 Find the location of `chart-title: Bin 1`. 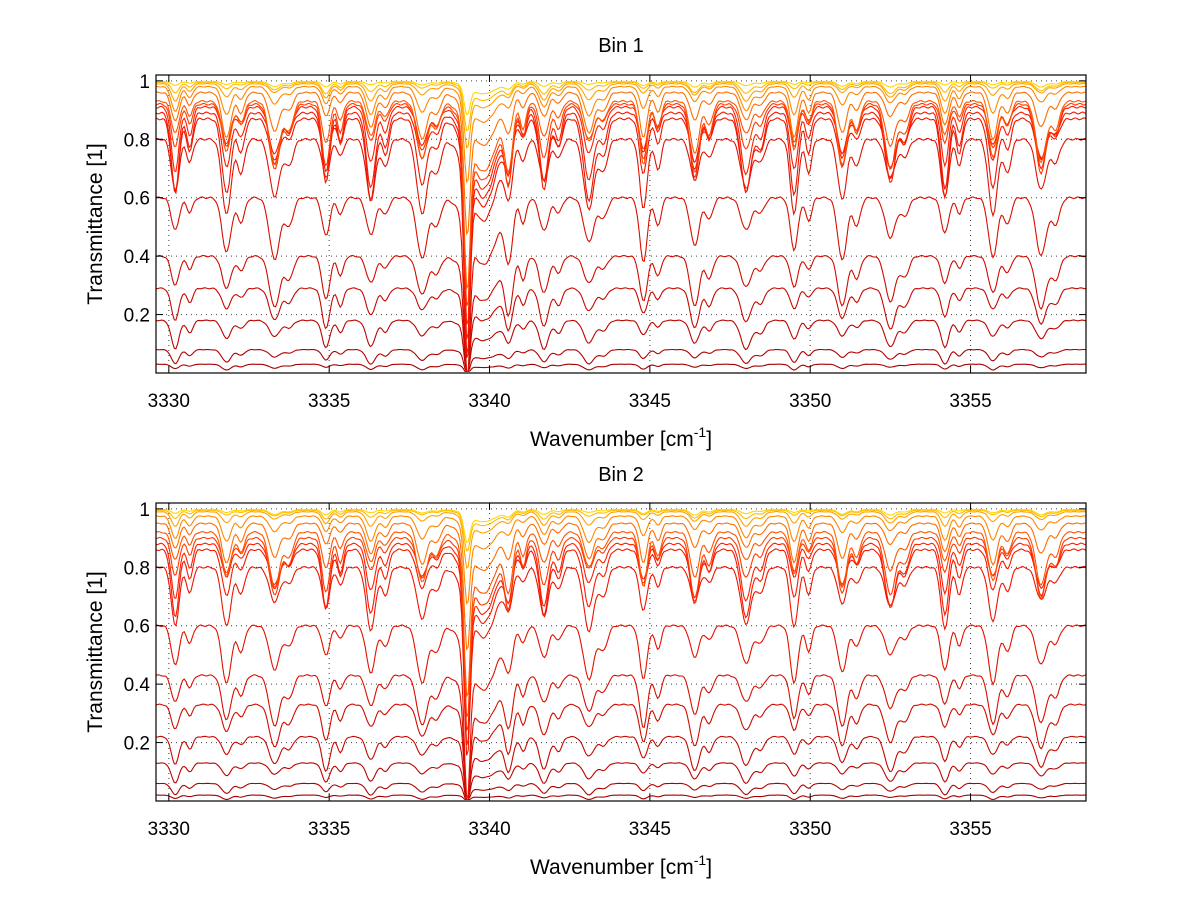

chart-title: Bin 1 is located at coordinates (621, 46).